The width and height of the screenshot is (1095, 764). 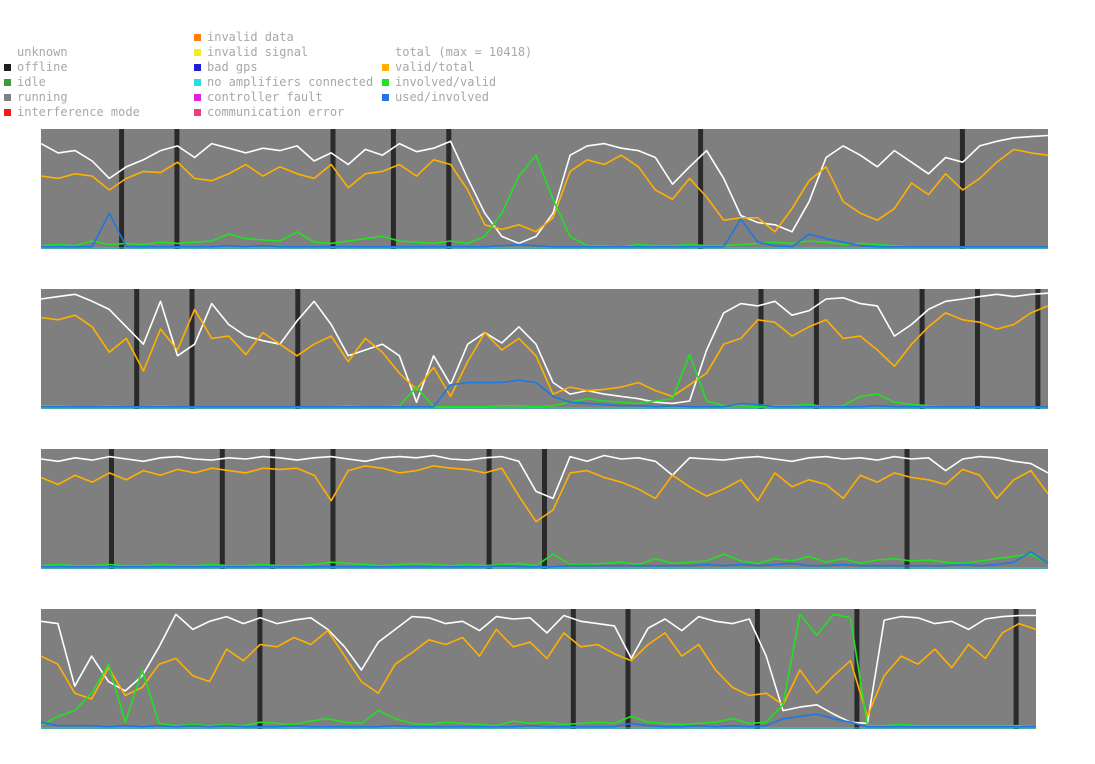 What do you see at coordinates (464, 52) in the screenshot?
I see `legend-label: total (max = 10418)` at bounding box center [464, 52].